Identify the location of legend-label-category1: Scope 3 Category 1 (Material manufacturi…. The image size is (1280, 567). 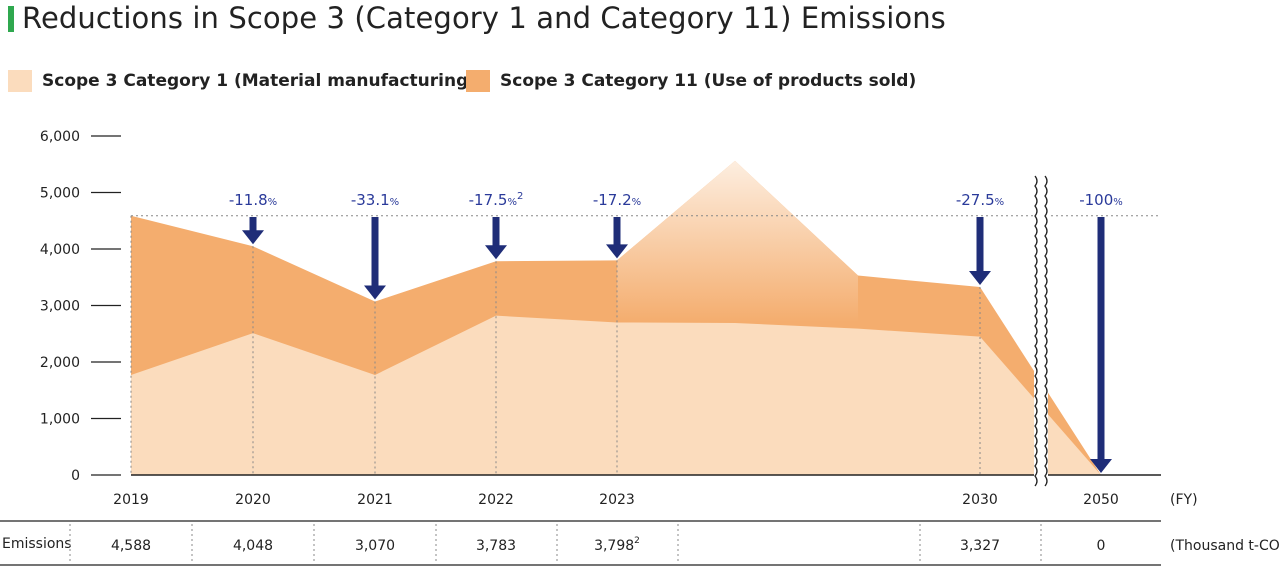
(259, 81).